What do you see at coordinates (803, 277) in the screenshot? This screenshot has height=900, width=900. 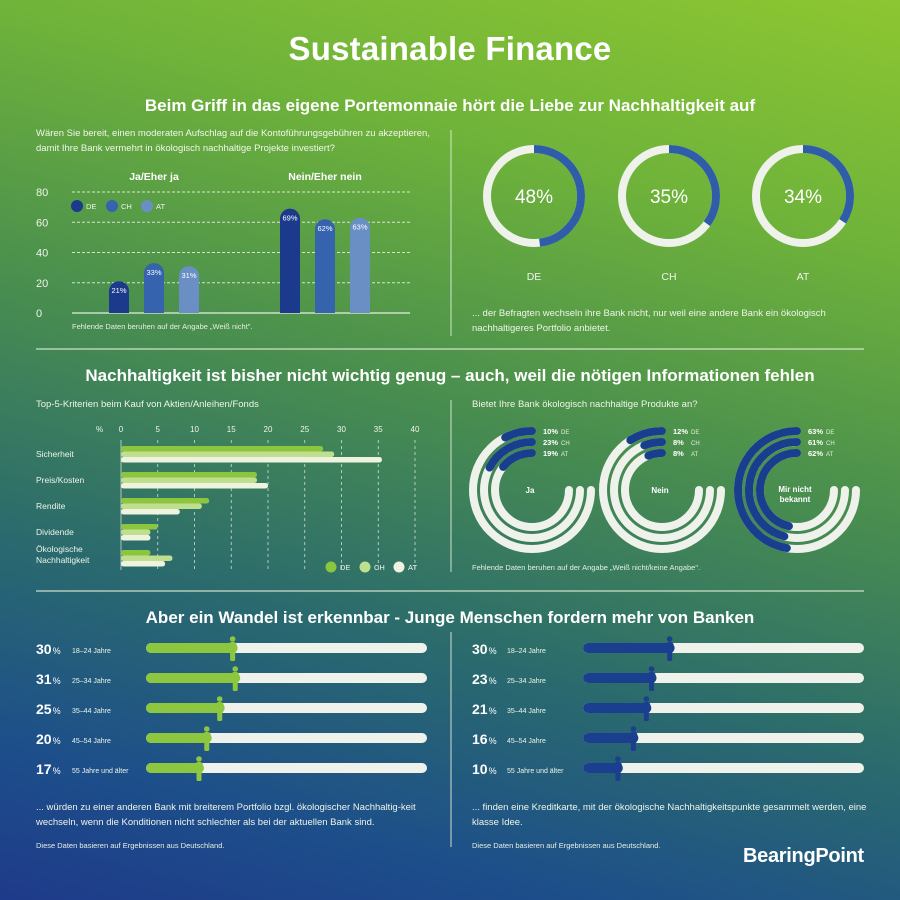 I see `donut-country-label: AT` at bounding box center [803, 277].